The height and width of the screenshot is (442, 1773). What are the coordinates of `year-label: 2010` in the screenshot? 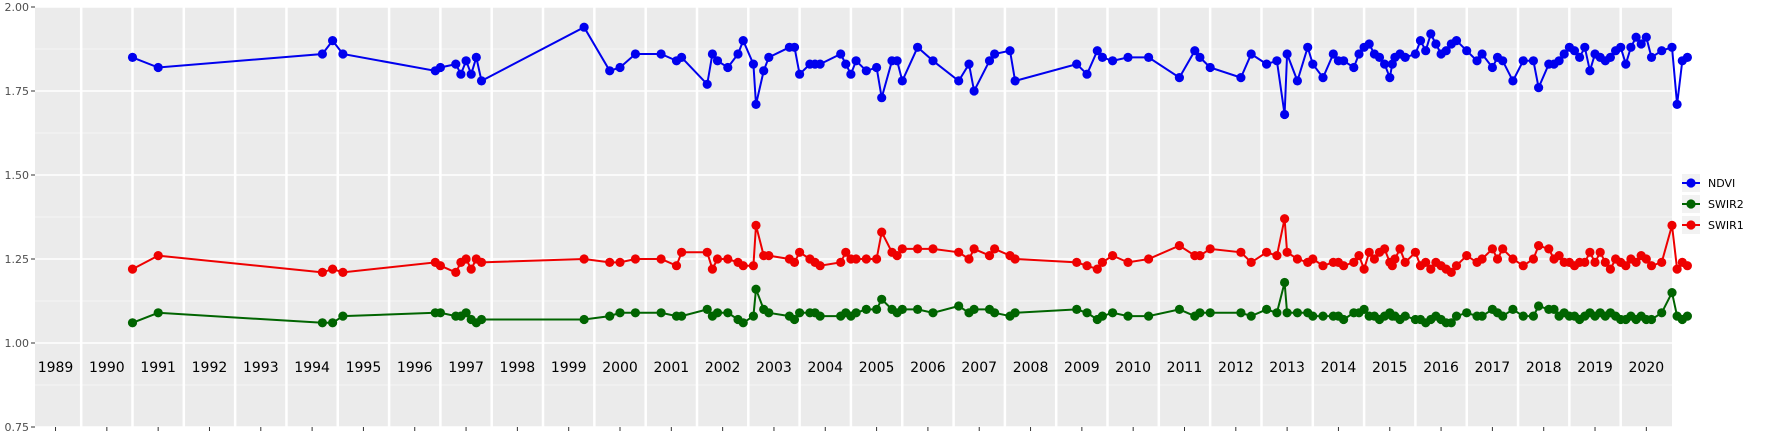 It's located at (1133, 368).